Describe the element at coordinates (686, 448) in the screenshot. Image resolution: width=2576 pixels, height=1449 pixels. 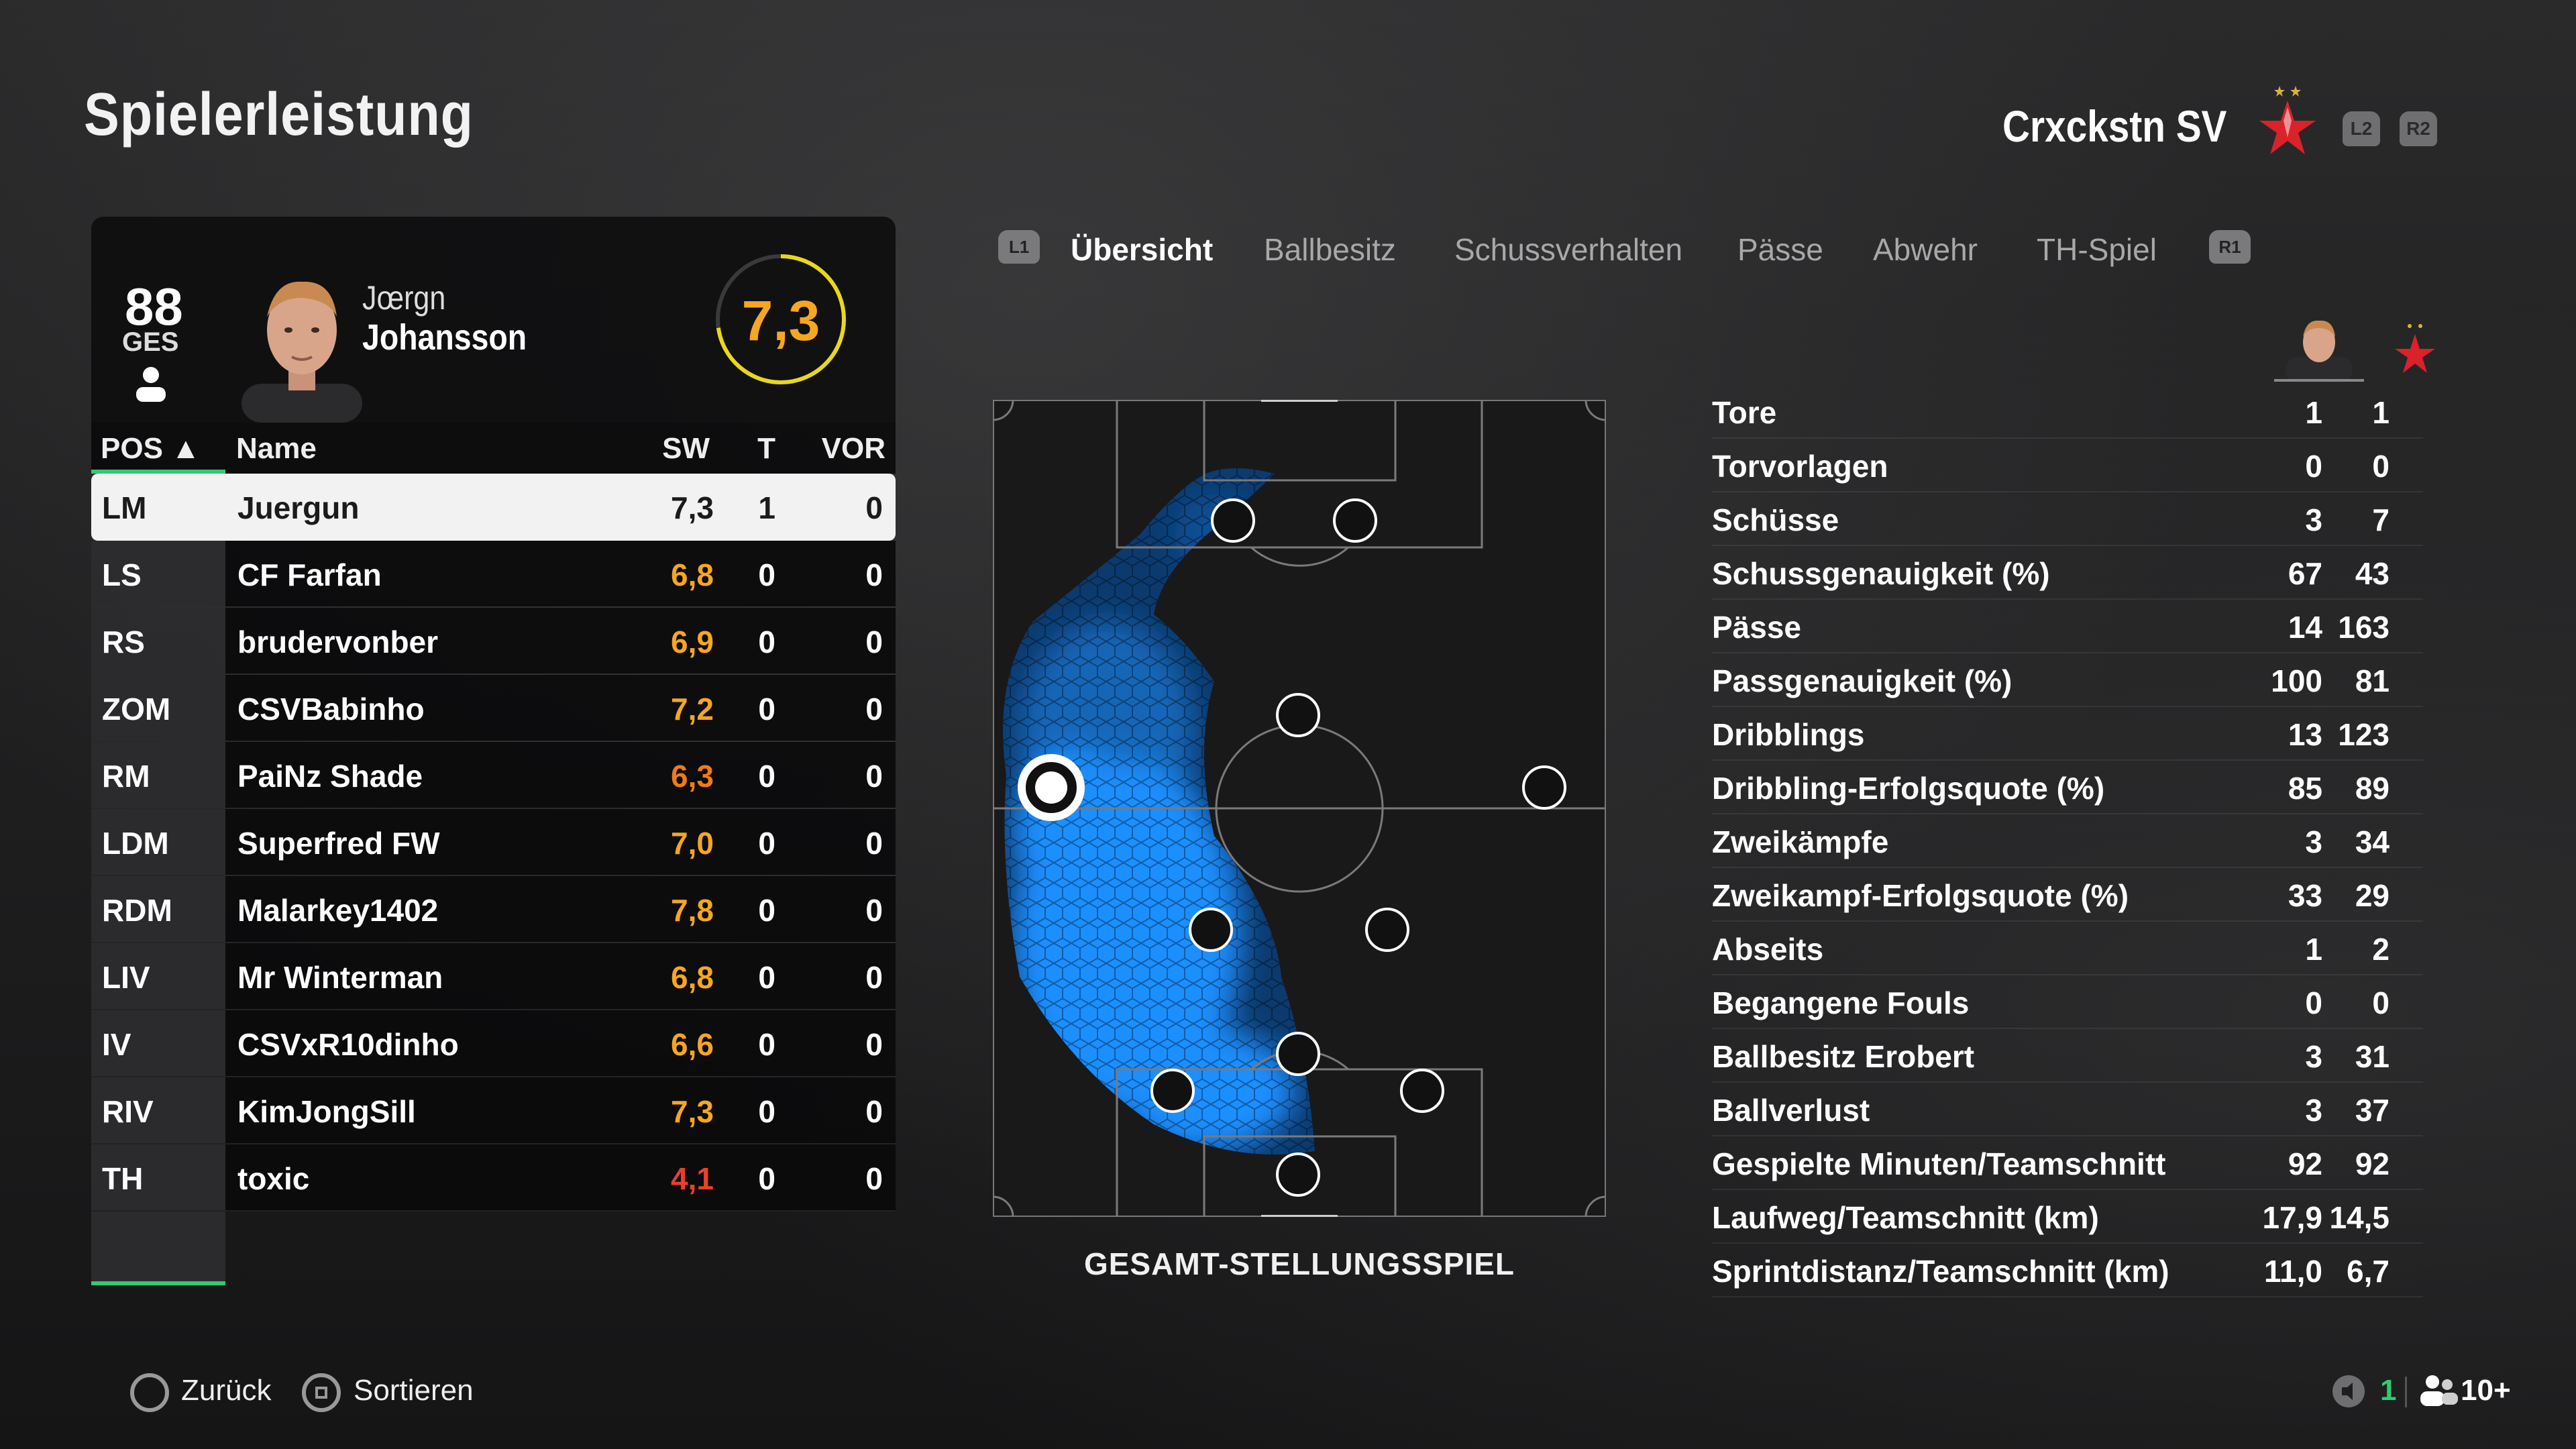
I see `column-header-sw: SW` at that location.